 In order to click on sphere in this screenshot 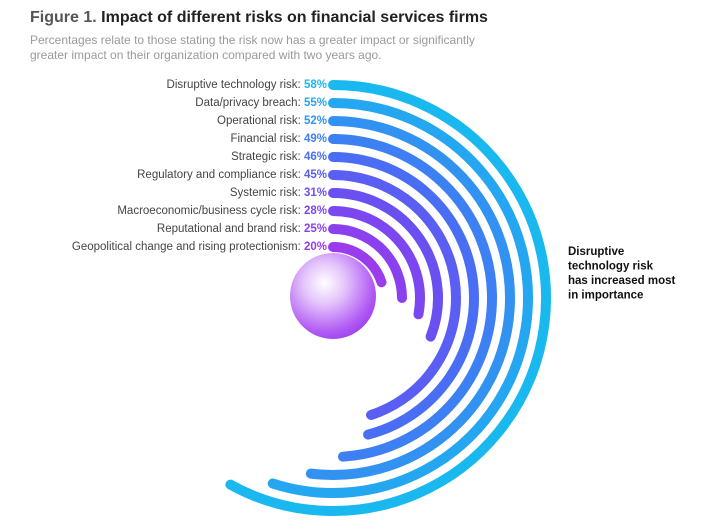, I will do `click(333, 296)`.